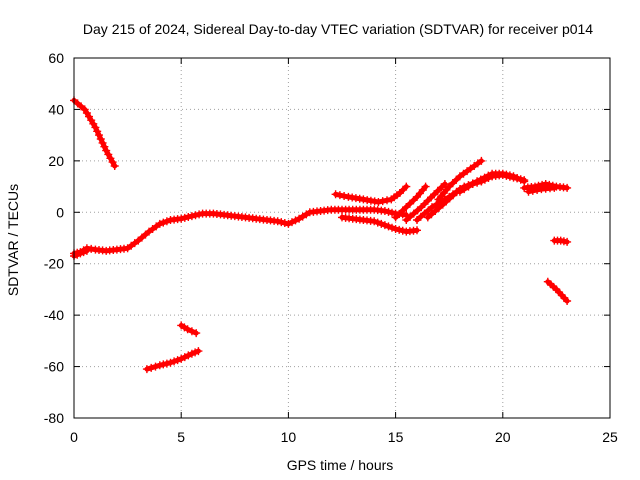 Image resolution: width=640 pixels, height=480 pixels. What do you see at coordinates (289, 437) in the screenshot?
I see `x-tick-label: 10` at bounding box center [289, 437].